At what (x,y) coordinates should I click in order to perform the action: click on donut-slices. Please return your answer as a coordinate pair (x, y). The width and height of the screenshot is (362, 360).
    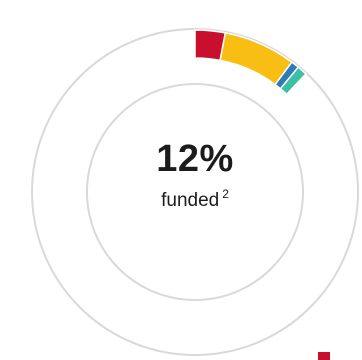
    Looking at the image, I should click on (250, 62).